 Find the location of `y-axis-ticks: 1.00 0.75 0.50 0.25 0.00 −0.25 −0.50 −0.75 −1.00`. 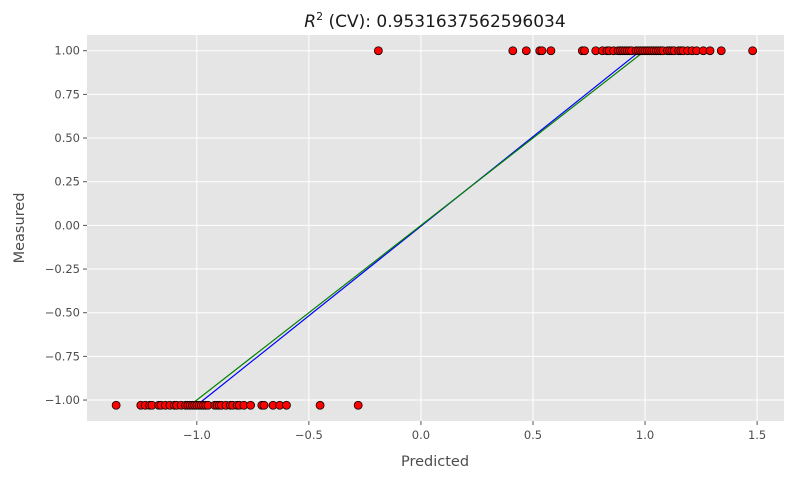

y-axis-ticks: 1.00 0.75 0.50 0.25 0.00 −0.25 −0.50 −0.75 −1.00 is located at coordinates (66, 225).